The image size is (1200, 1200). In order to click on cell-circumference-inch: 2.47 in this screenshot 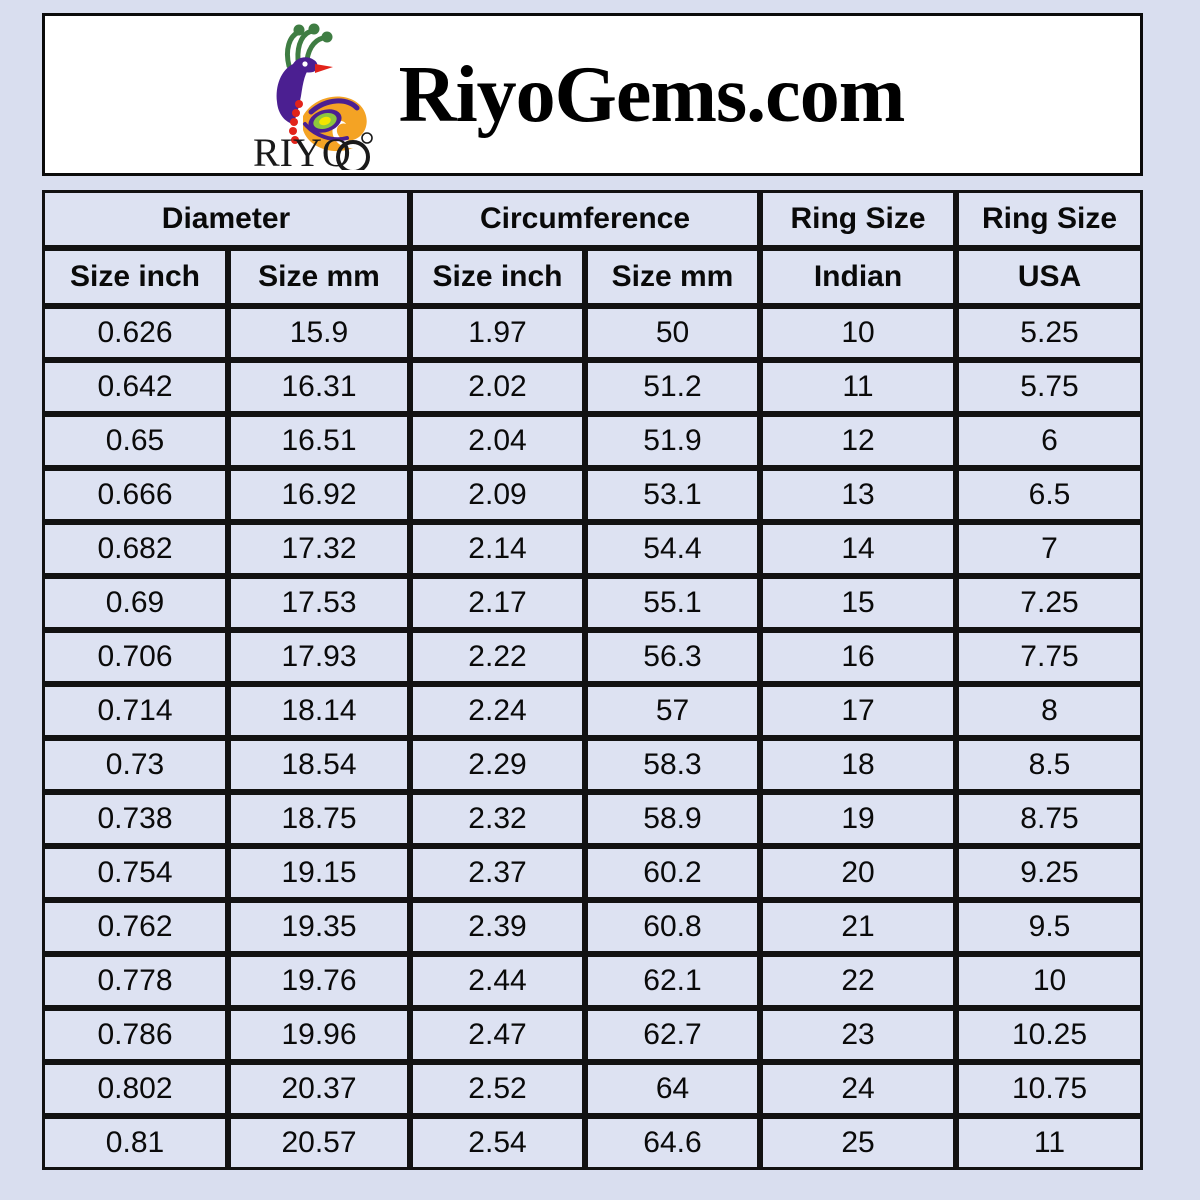, I will do `click(497, 1035)`.